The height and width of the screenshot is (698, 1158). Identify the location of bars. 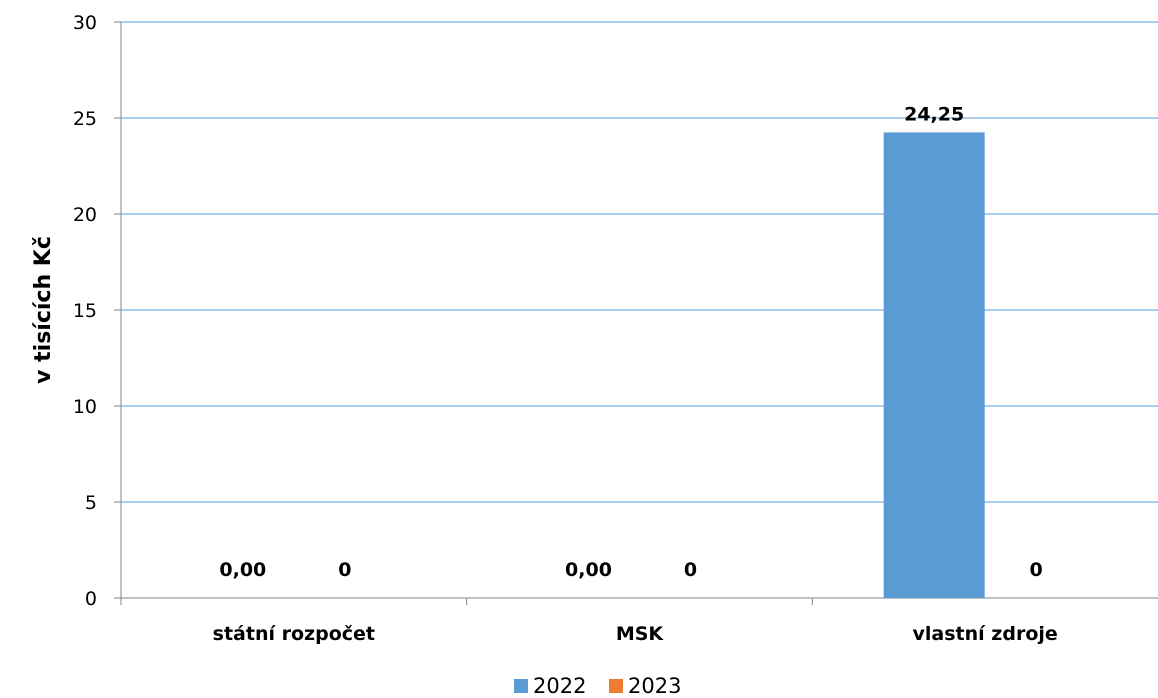
(934, 365).